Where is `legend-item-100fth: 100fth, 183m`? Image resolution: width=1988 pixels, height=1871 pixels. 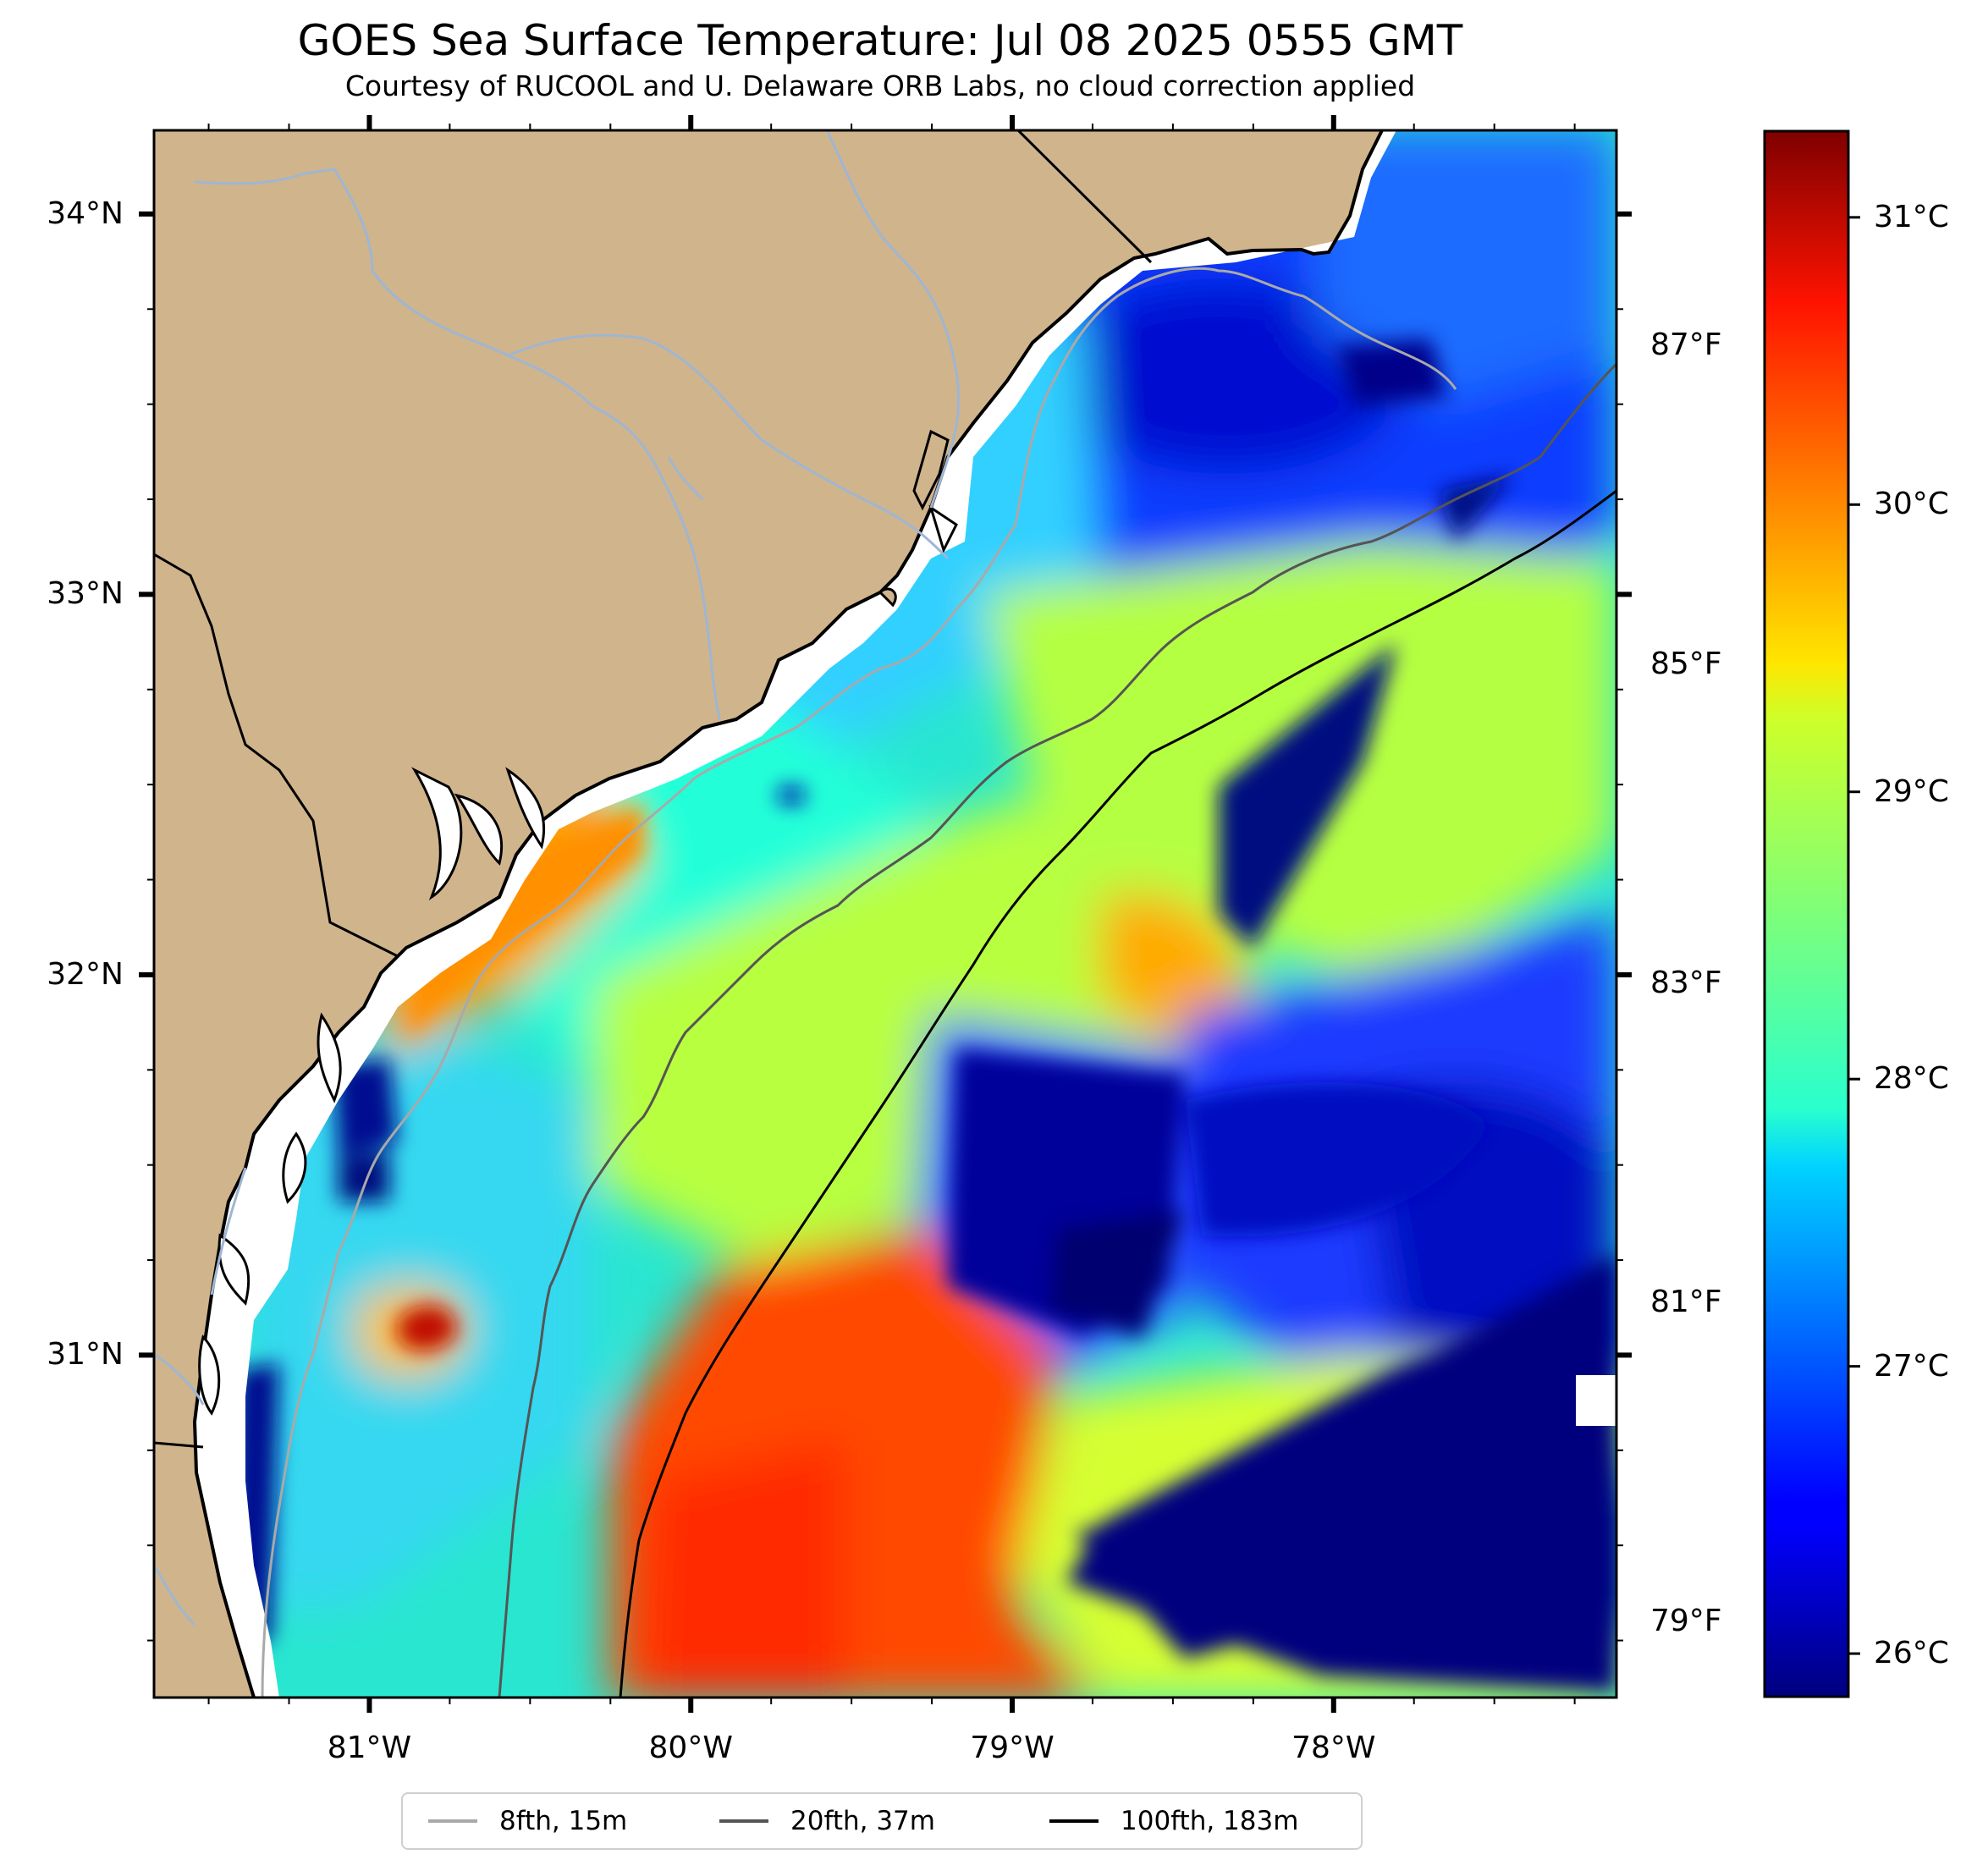
legend-item-100fth: 100fth, 183m is located at coordinates (1173, 1821).